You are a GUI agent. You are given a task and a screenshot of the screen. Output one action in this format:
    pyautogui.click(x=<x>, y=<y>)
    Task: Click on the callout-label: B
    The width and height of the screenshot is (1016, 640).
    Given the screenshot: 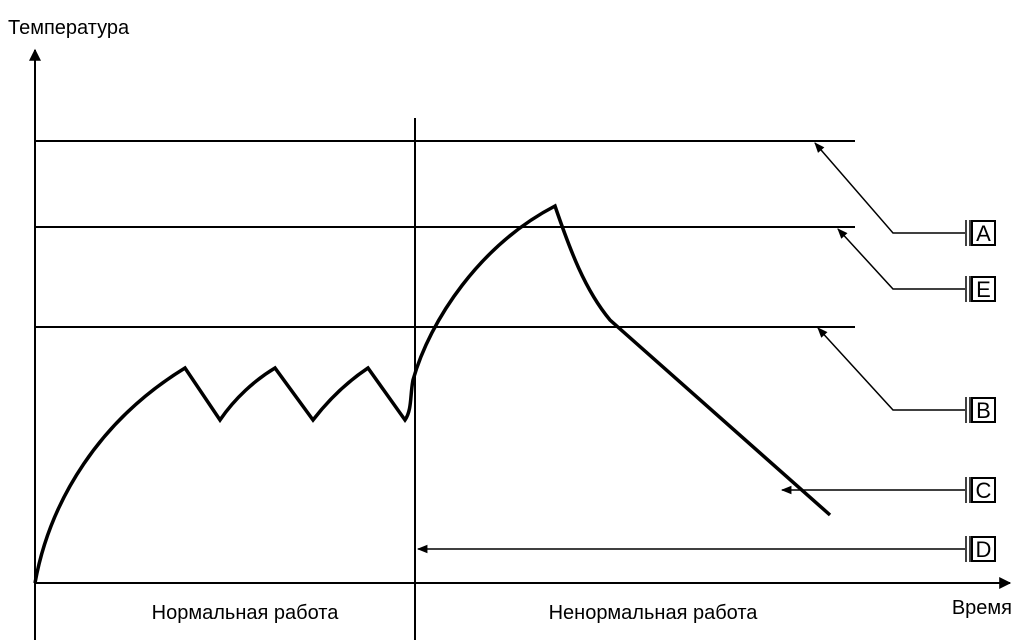 What is the action you would take?
    pyautogui.click(x=983, y=410)
    